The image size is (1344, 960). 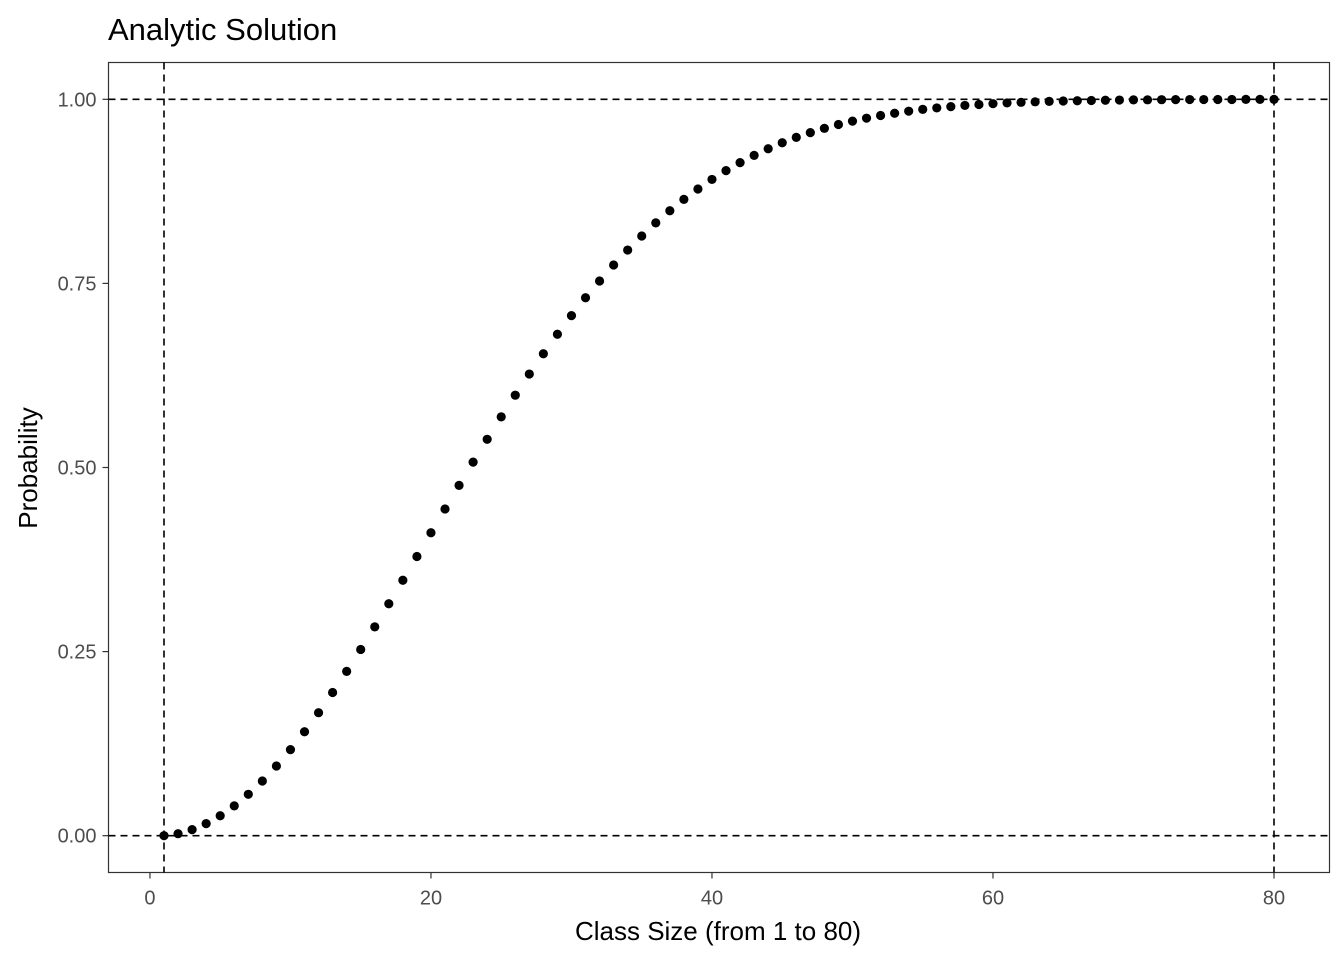 I want to click on x-tick-label: 40, so click(x=712, y=899).